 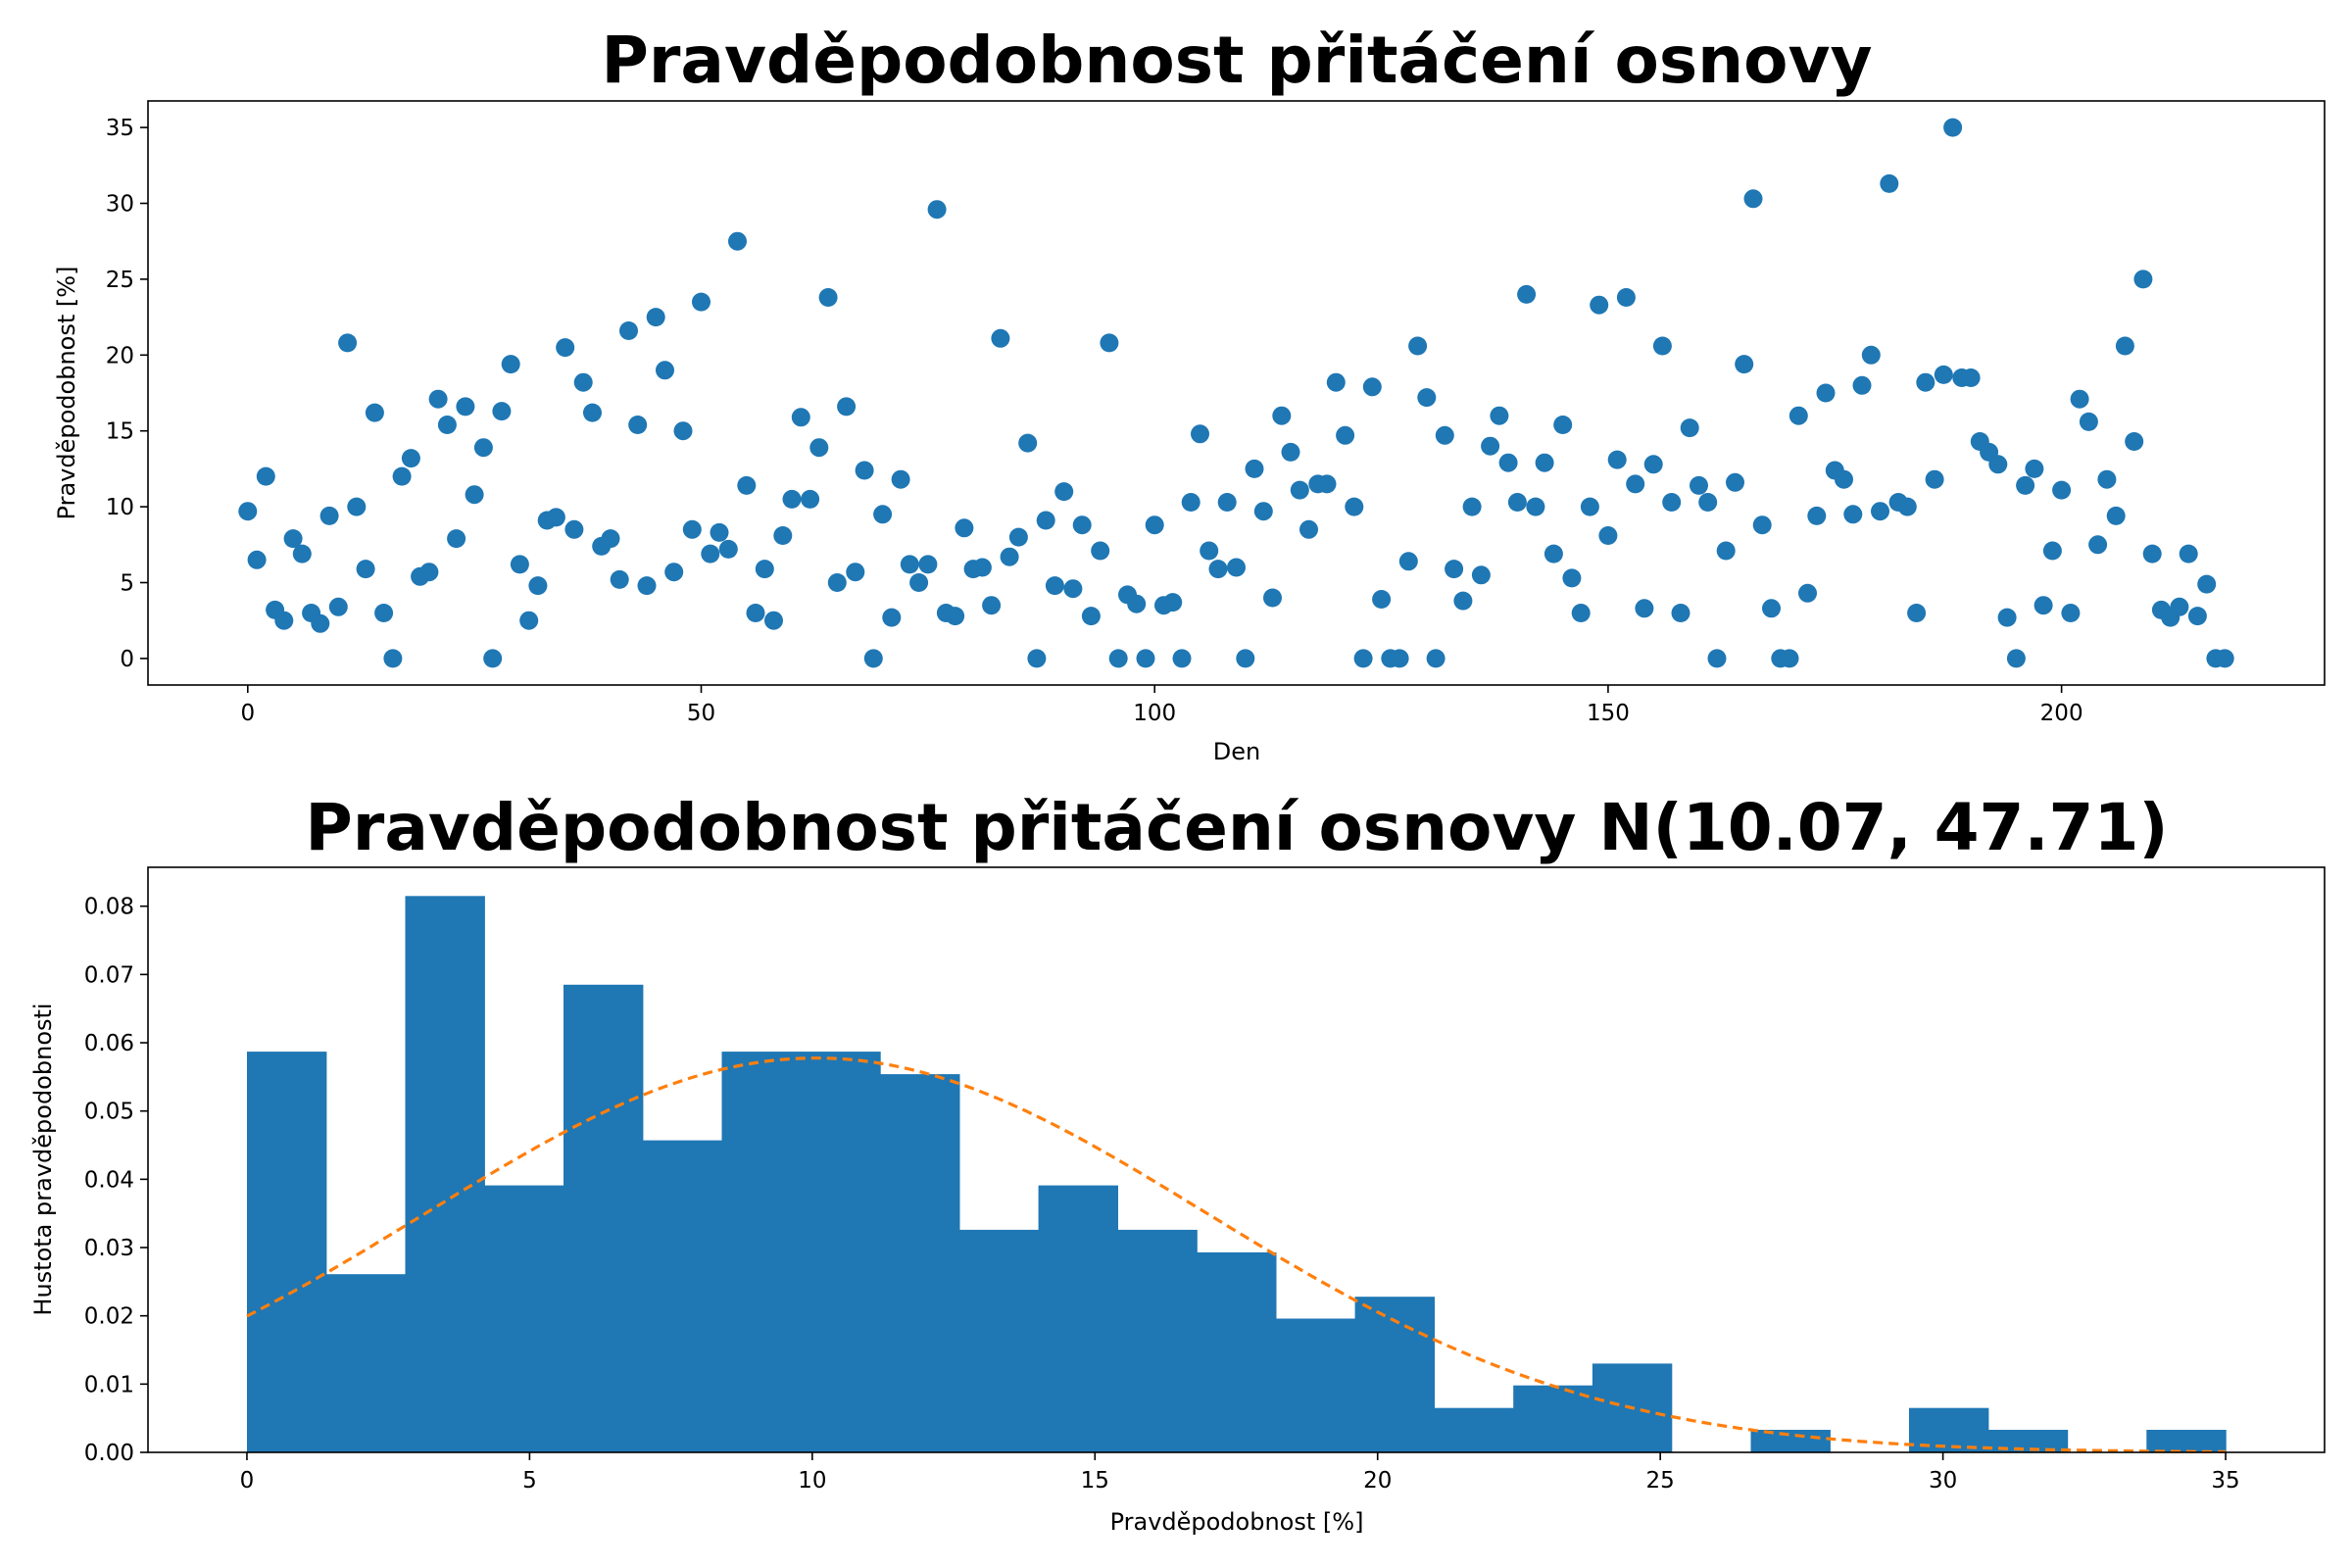 I want to click on y-tick-label: 0, so click(x=127, y=659).